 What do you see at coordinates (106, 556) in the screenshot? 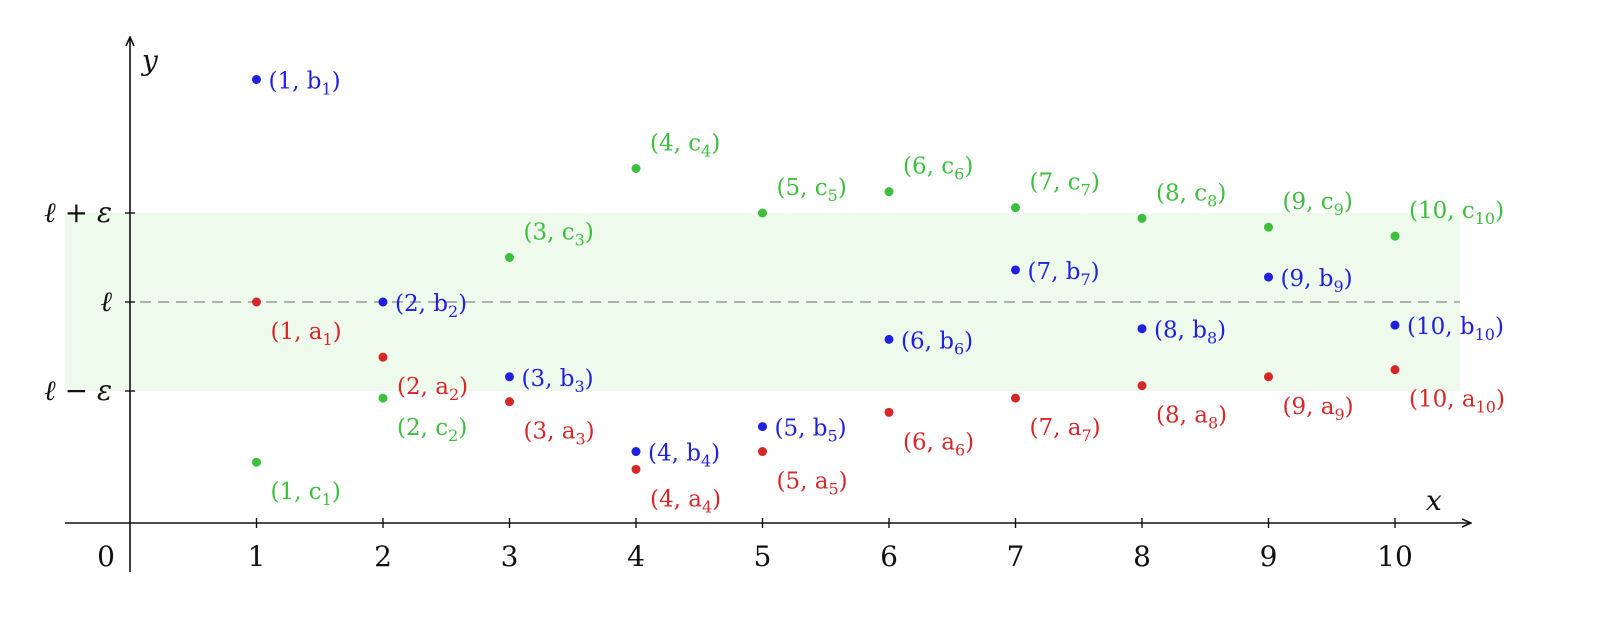
I see `x-tick-label-origin: 0` at bounding box center [106, 556].